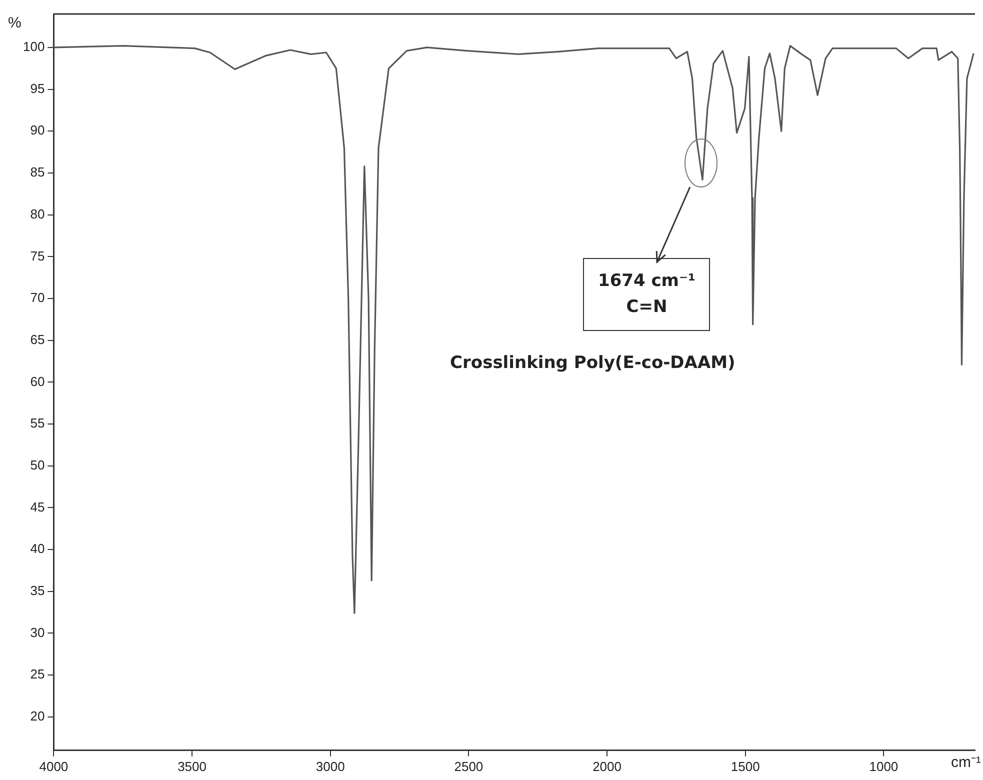 This screenshot has height=780, width=983. I want to click on y-tick-label: 75, so click(37, 256).